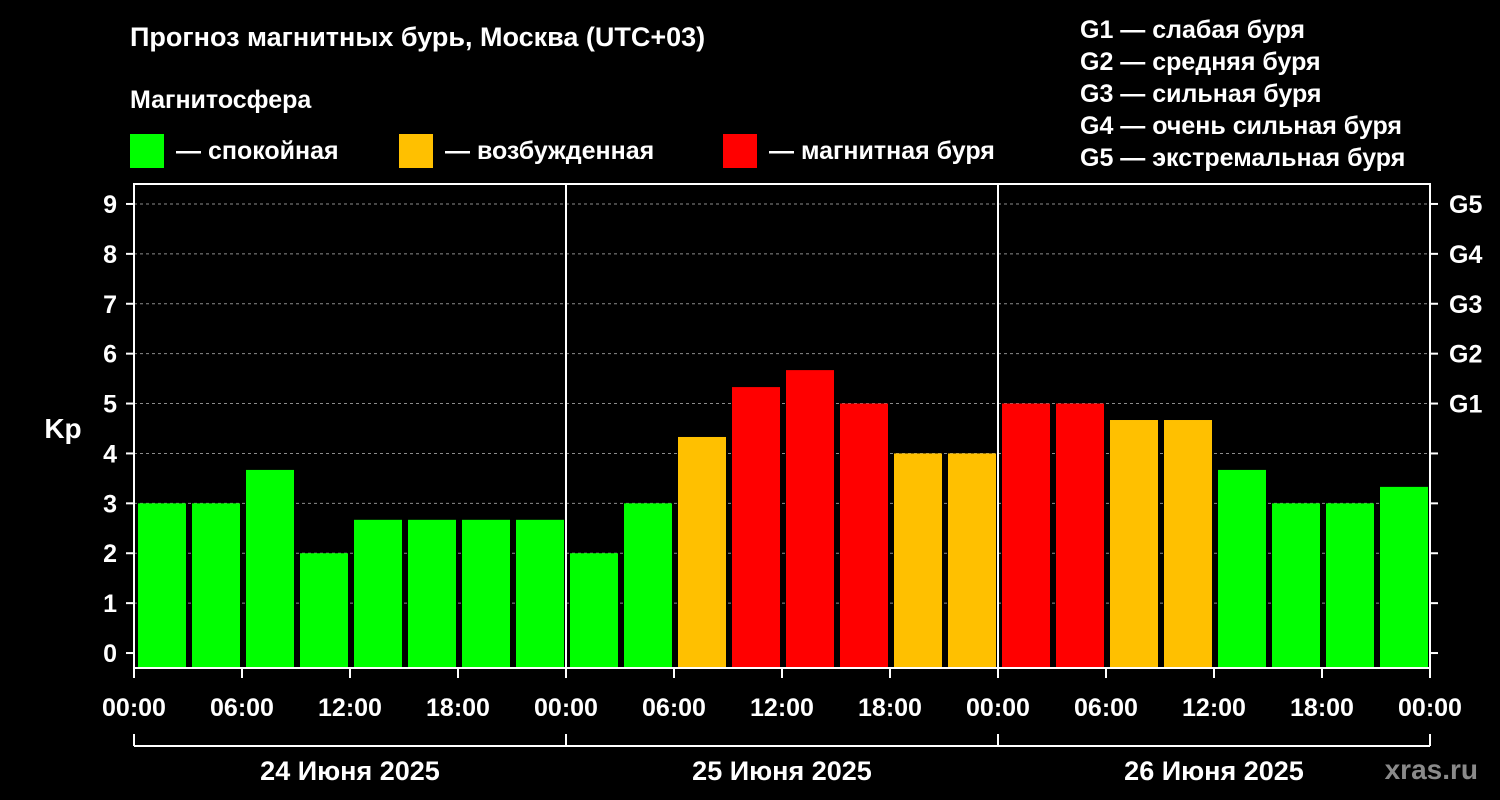 The height and width of the screenshot is (800, 1500). What do you see at coordinates (418, 37) in the screenshot?
I see `chart-title: Прогноз магнитных бурь, Москва (UTC+03)` at bounding box center [418, 37].